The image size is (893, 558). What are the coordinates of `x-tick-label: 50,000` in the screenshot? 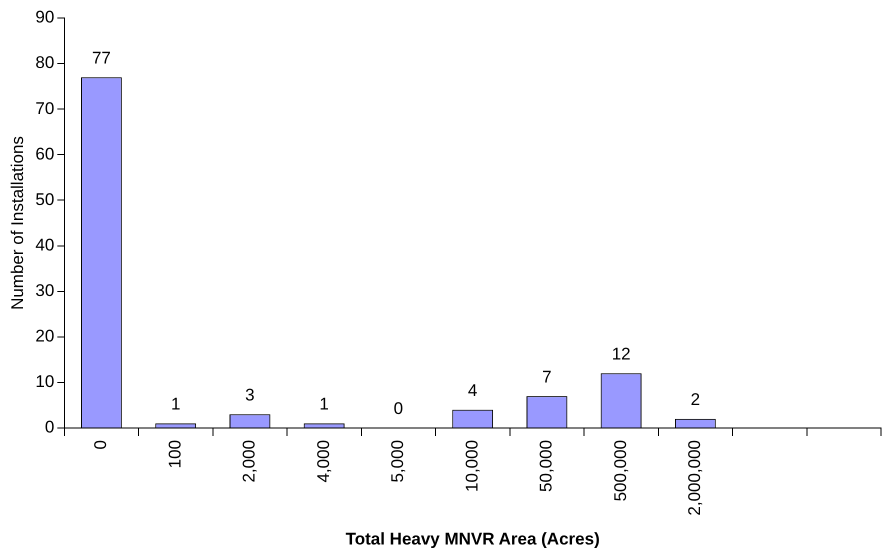 It's located at (546, 466).